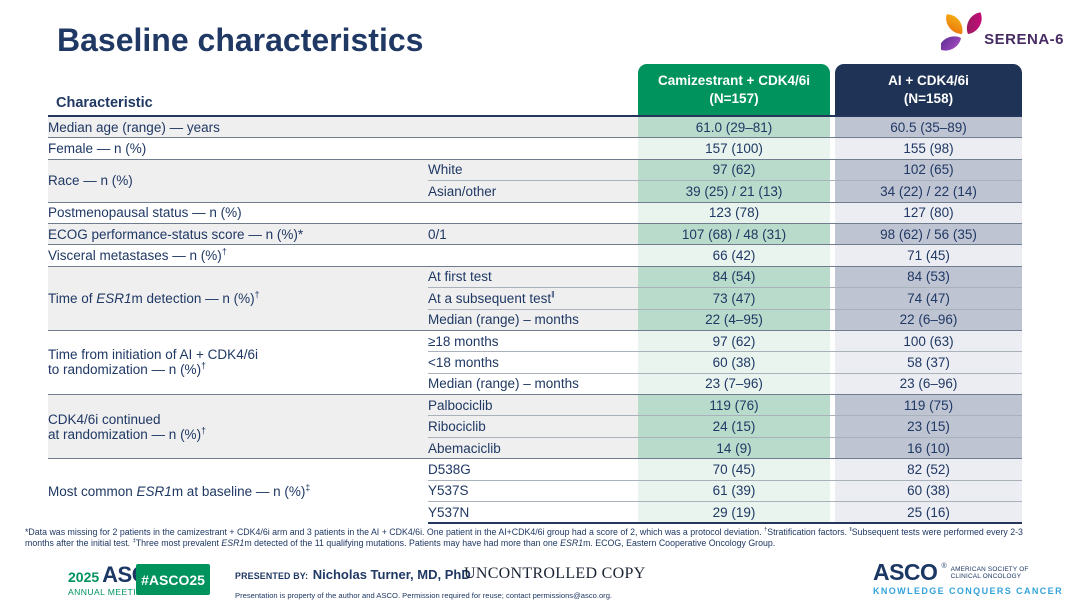 The height and width of the screenshot is (607, 1080). Describe the element at coordinates (533, 468) in the screenshot. I see `sub-characteristic-label: D538G` at that location.